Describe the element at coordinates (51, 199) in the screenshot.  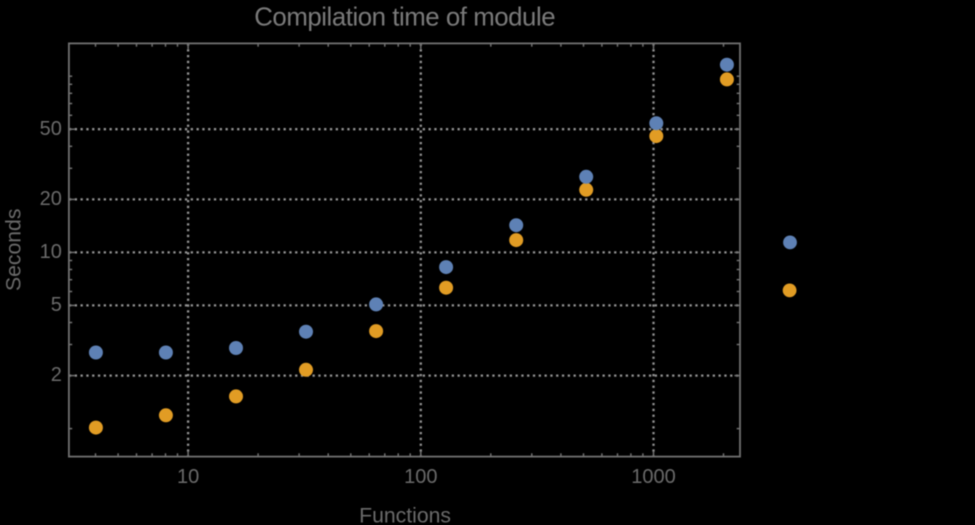
I see `svg-text: 20` at that location.